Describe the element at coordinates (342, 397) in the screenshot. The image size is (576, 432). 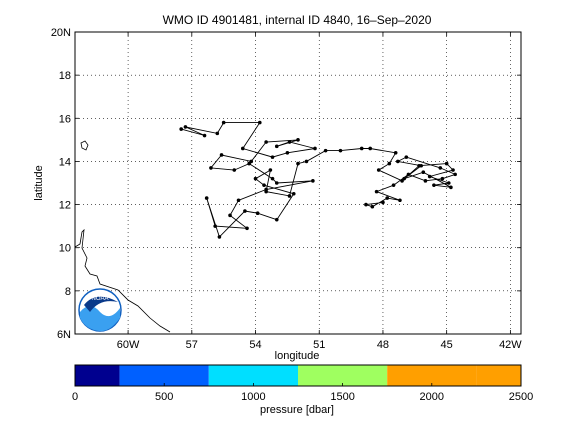
I see `colorbar-tick-label: 1500` at that location.